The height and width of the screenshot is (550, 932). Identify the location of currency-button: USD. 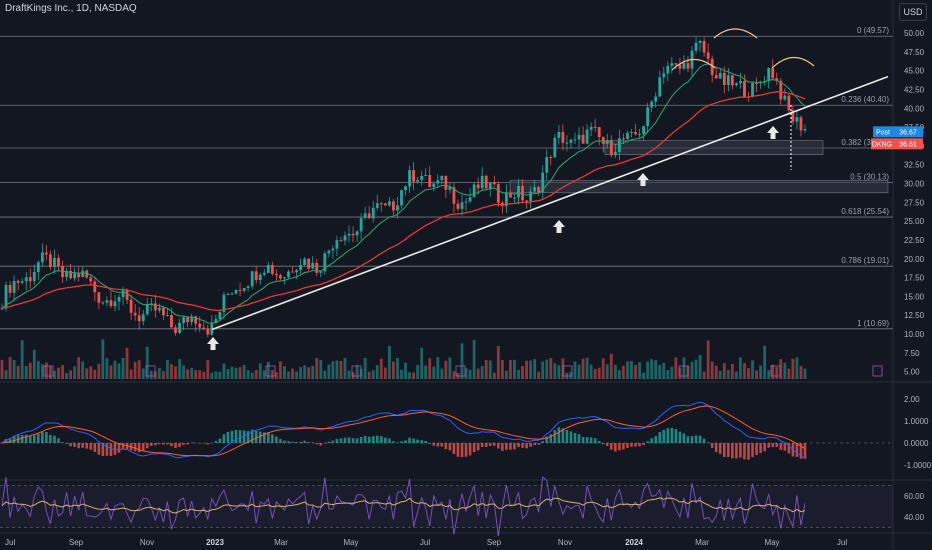
(913, 12).